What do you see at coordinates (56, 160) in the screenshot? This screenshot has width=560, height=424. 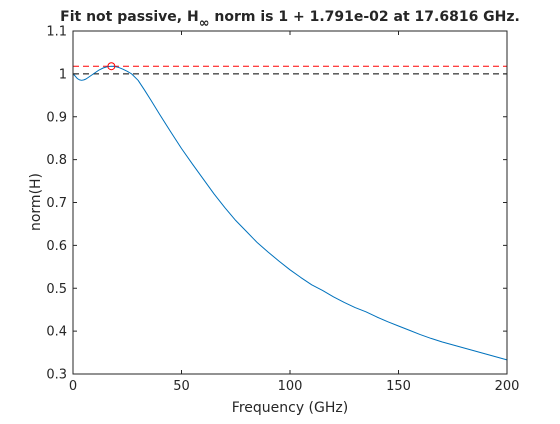 I see `y-tick-label: 0.8` at bounding box center [56, 160].